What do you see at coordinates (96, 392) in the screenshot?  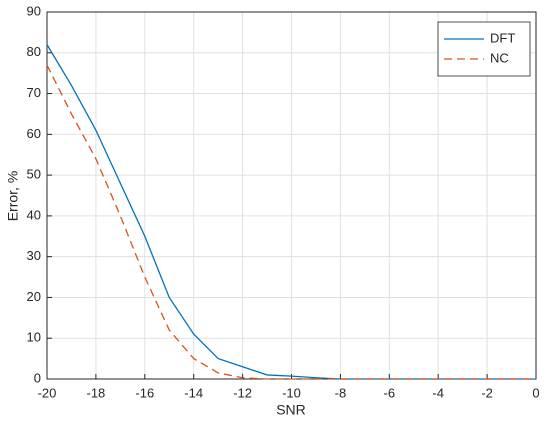 I see `x-tick-label: -18` at bounding box center [96, 392].